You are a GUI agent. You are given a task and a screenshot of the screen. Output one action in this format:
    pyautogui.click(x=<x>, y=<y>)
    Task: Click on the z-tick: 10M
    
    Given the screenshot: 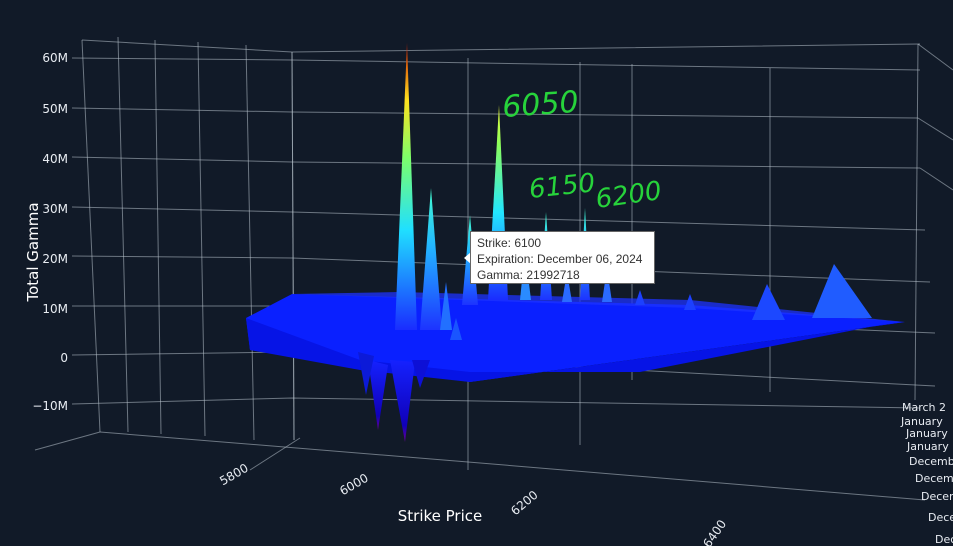 What is the action you would take?
    pyautogui.click(x=55, y=309)
    